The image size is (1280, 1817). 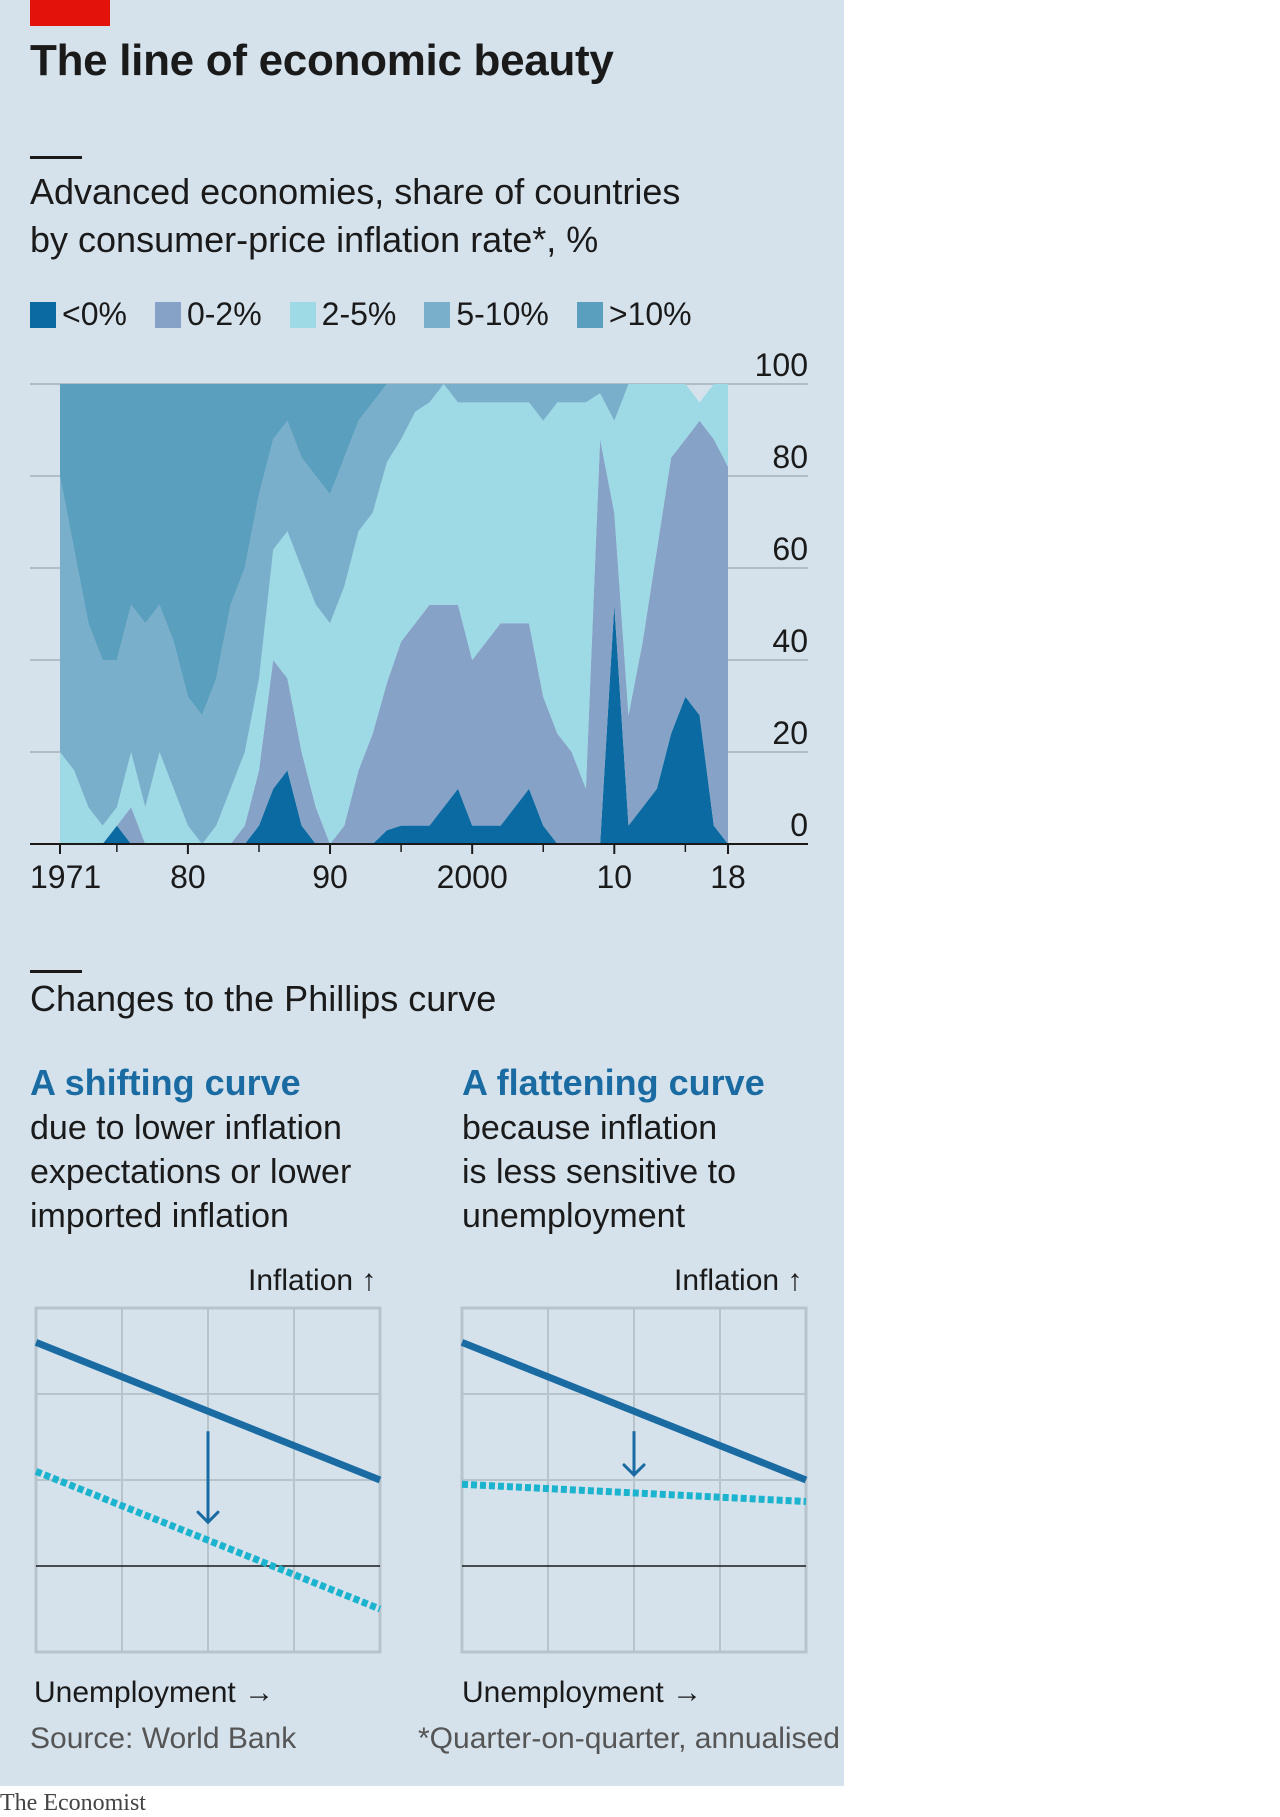 What do you see at coordinates (224, 314) in the screenshot?
I see `legend-label-b0_2: 0-2%` at bounding box center [224, 314].